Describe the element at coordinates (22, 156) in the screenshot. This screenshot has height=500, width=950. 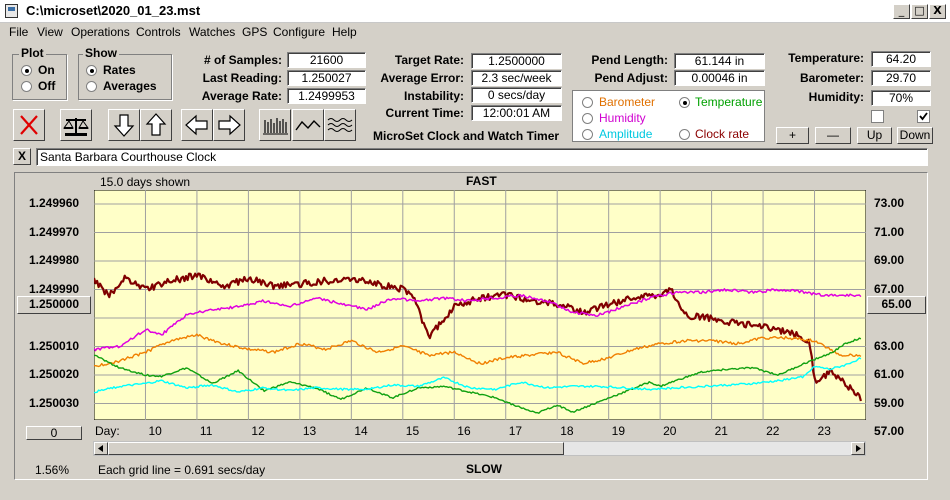
I see `clear-name-button: X` at that location.